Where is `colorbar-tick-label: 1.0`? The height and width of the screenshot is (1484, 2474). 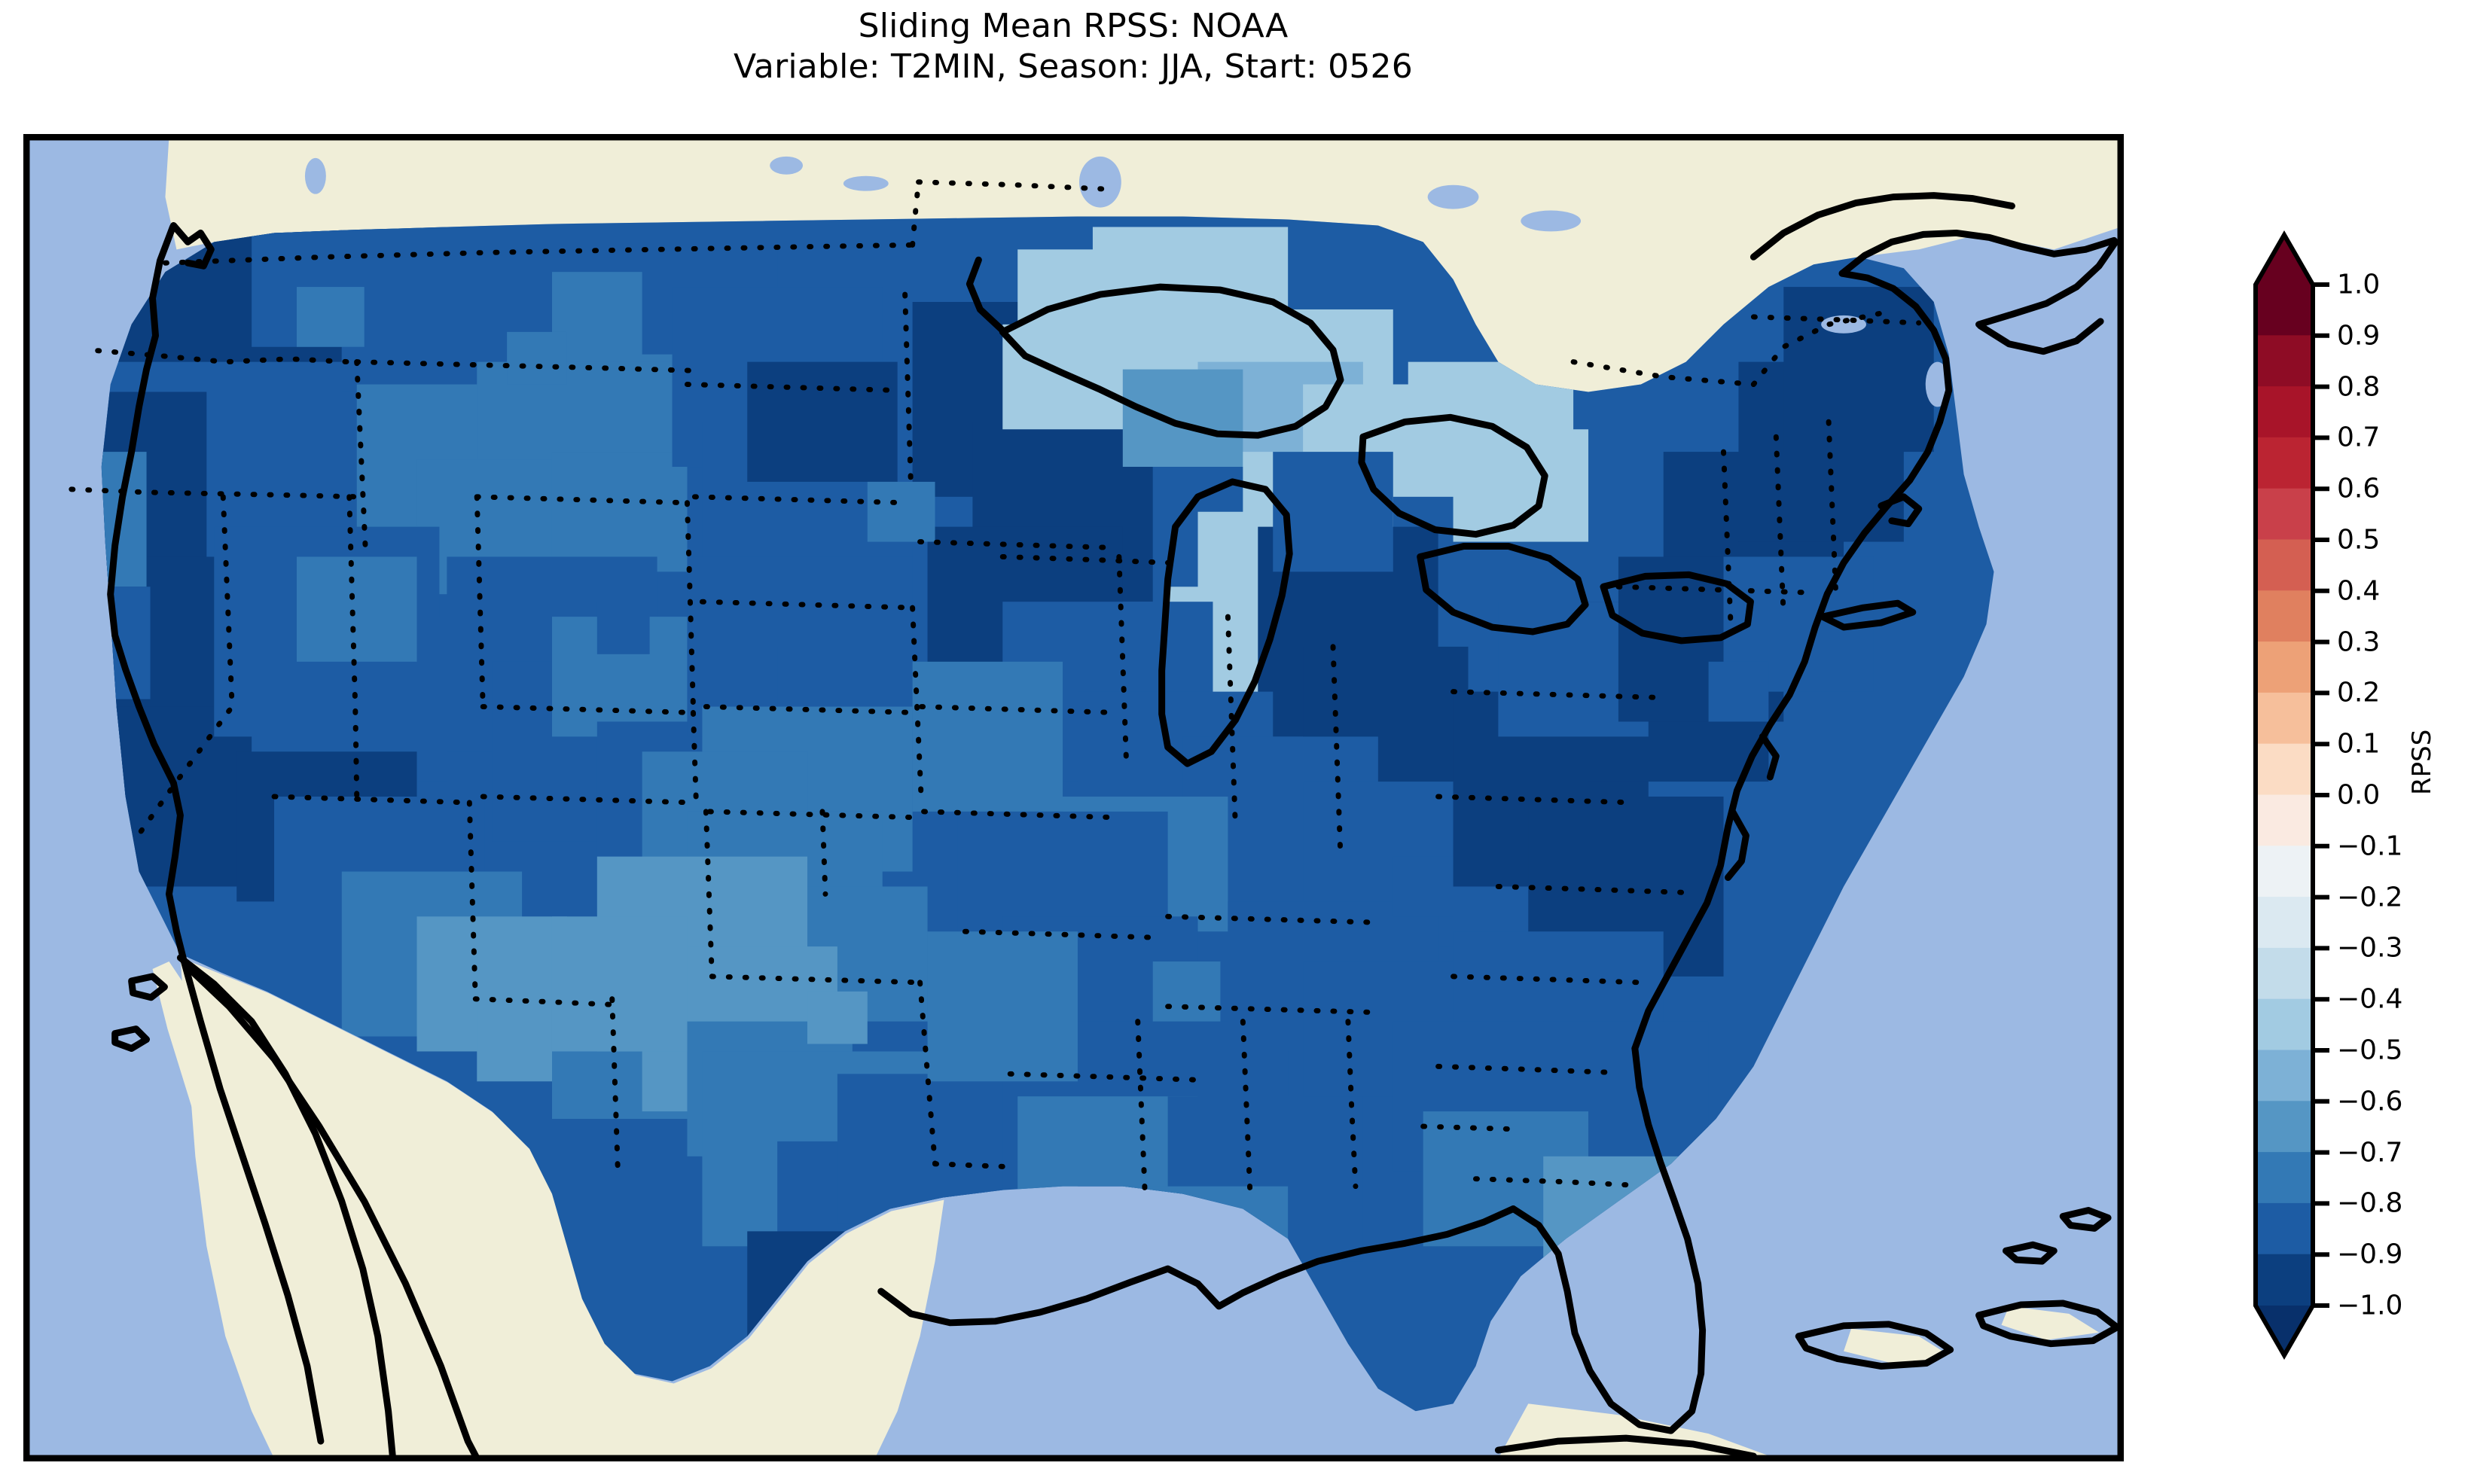 colorbar-tick-label: 1.0 is located at coordinates (2359, 284).